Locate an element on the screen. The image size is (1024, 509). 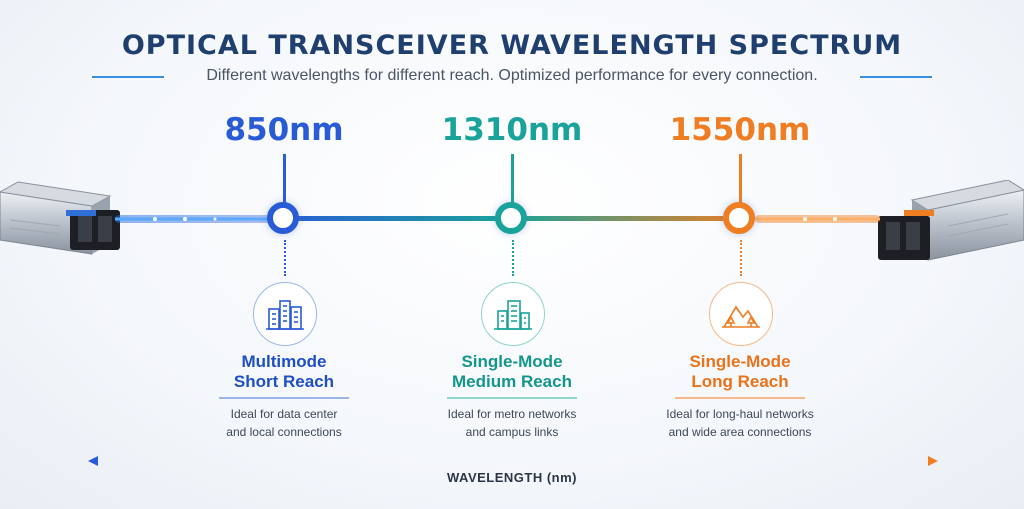
transceiver-right-icon is located at coordinates (951, 220).